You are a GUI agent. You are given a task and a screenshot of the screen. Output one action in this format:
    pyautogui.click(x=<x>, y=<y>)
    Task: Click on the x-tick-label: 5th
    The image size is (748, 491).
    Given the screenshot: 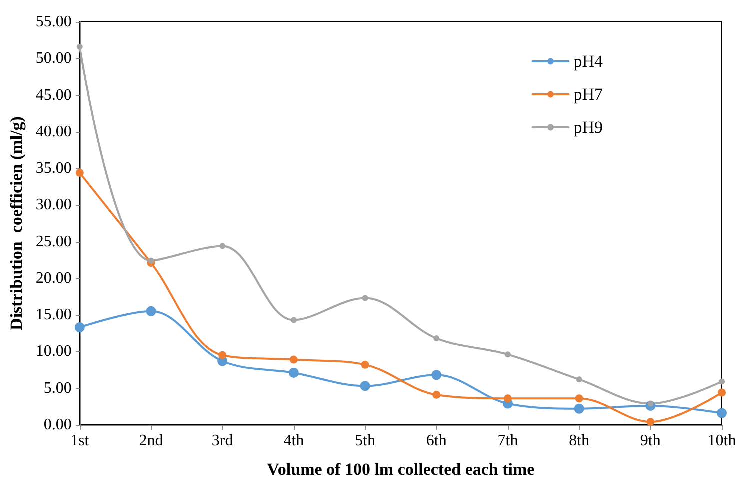 What is the action you would take?
    pyautogui.click(x=365, y=441)
    